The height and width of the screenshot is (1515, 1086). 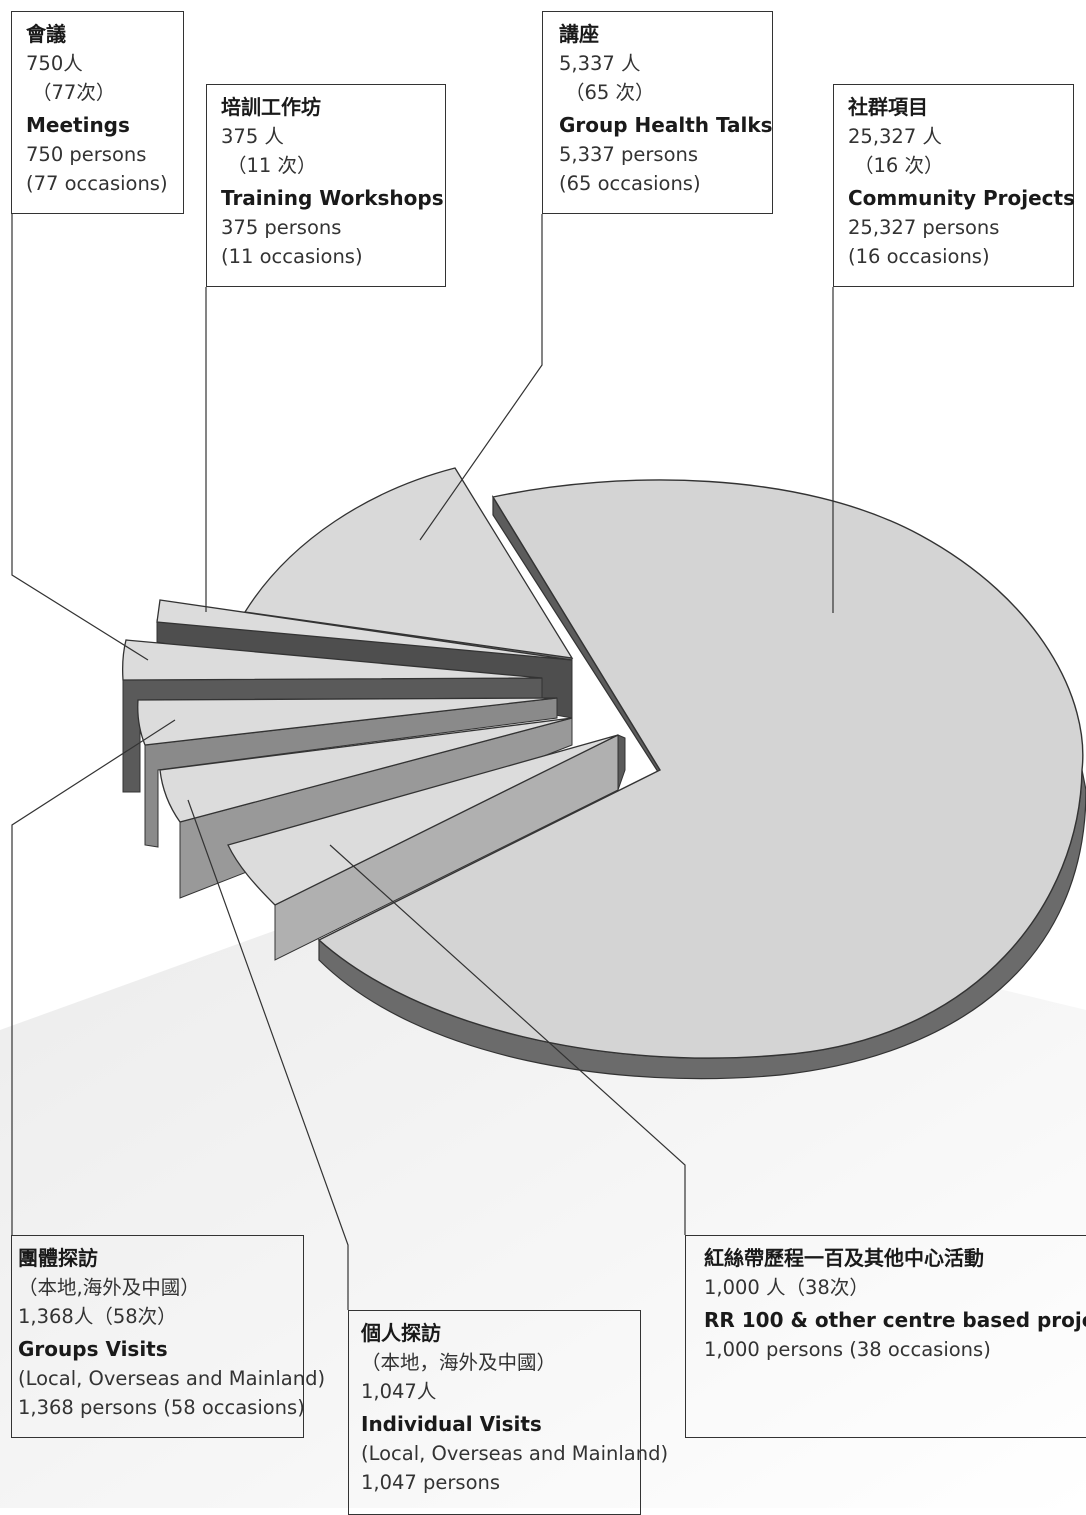 I want to click on value-occasions-zh: （77次）, so click(x=74, y=92).